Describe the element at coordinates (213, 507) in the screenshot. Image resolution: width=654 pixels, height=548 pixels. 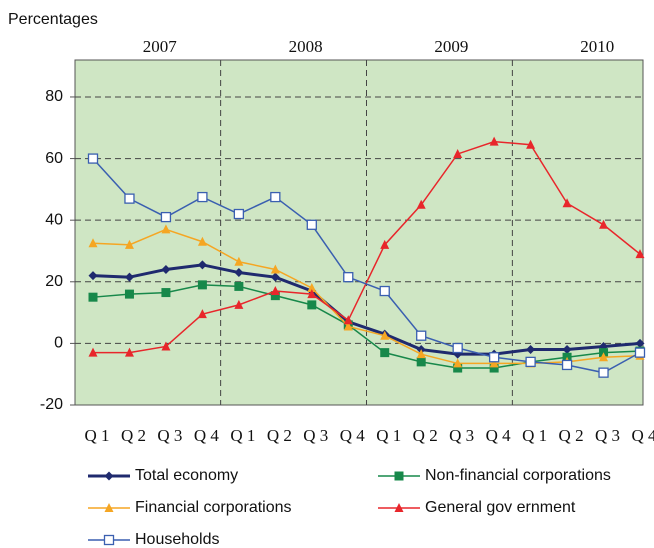
I see `legend-label: Financial corporations` at that location.